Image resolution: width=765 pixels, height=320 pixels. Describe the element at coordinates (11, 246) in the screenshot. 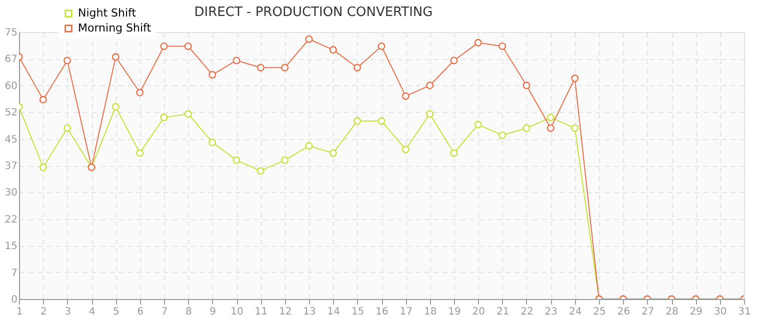

I see `y-tick-label: 15` at that location.